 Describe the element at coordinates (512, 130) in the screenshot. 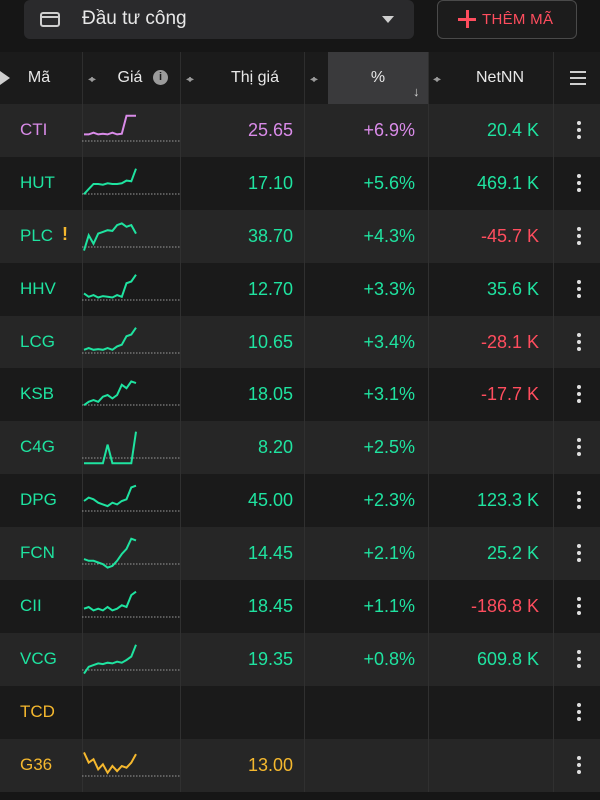

I see `netnn-cell: 20.4 K` at that location.